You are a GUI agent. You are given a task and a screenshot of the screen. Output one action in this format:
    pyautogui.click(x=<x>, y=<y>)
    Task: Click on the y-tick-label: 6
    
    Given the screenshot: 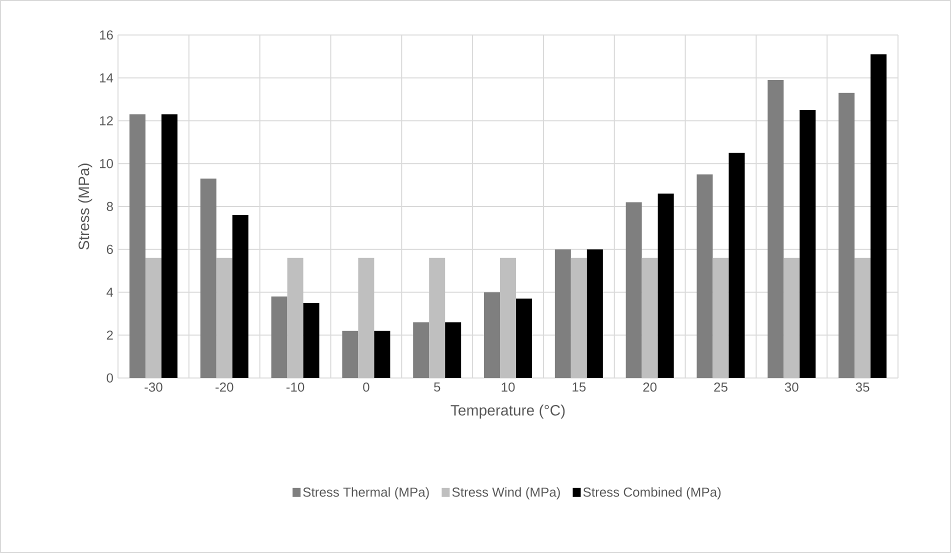 What is the action you would take?
    pyautogui.click(x=109, y=249)
    